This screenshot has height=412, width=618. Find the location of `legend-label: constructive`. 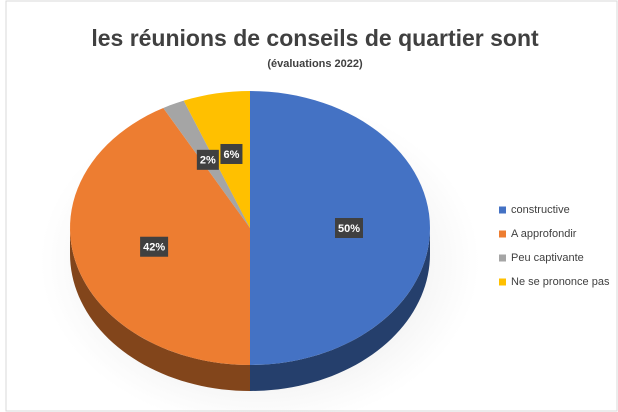

legend-label: constructive is located at coordinates (540, 210).